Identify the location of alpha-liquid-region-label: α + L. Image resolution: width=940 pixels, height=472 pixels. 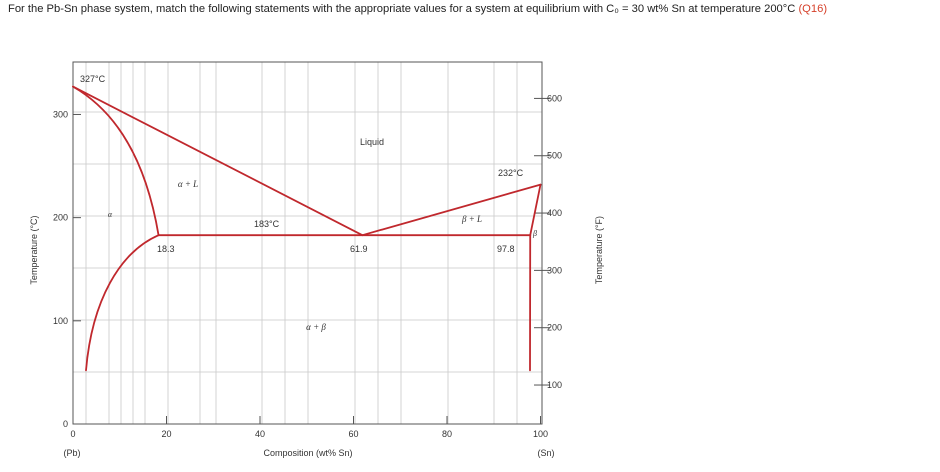
(188, 184).